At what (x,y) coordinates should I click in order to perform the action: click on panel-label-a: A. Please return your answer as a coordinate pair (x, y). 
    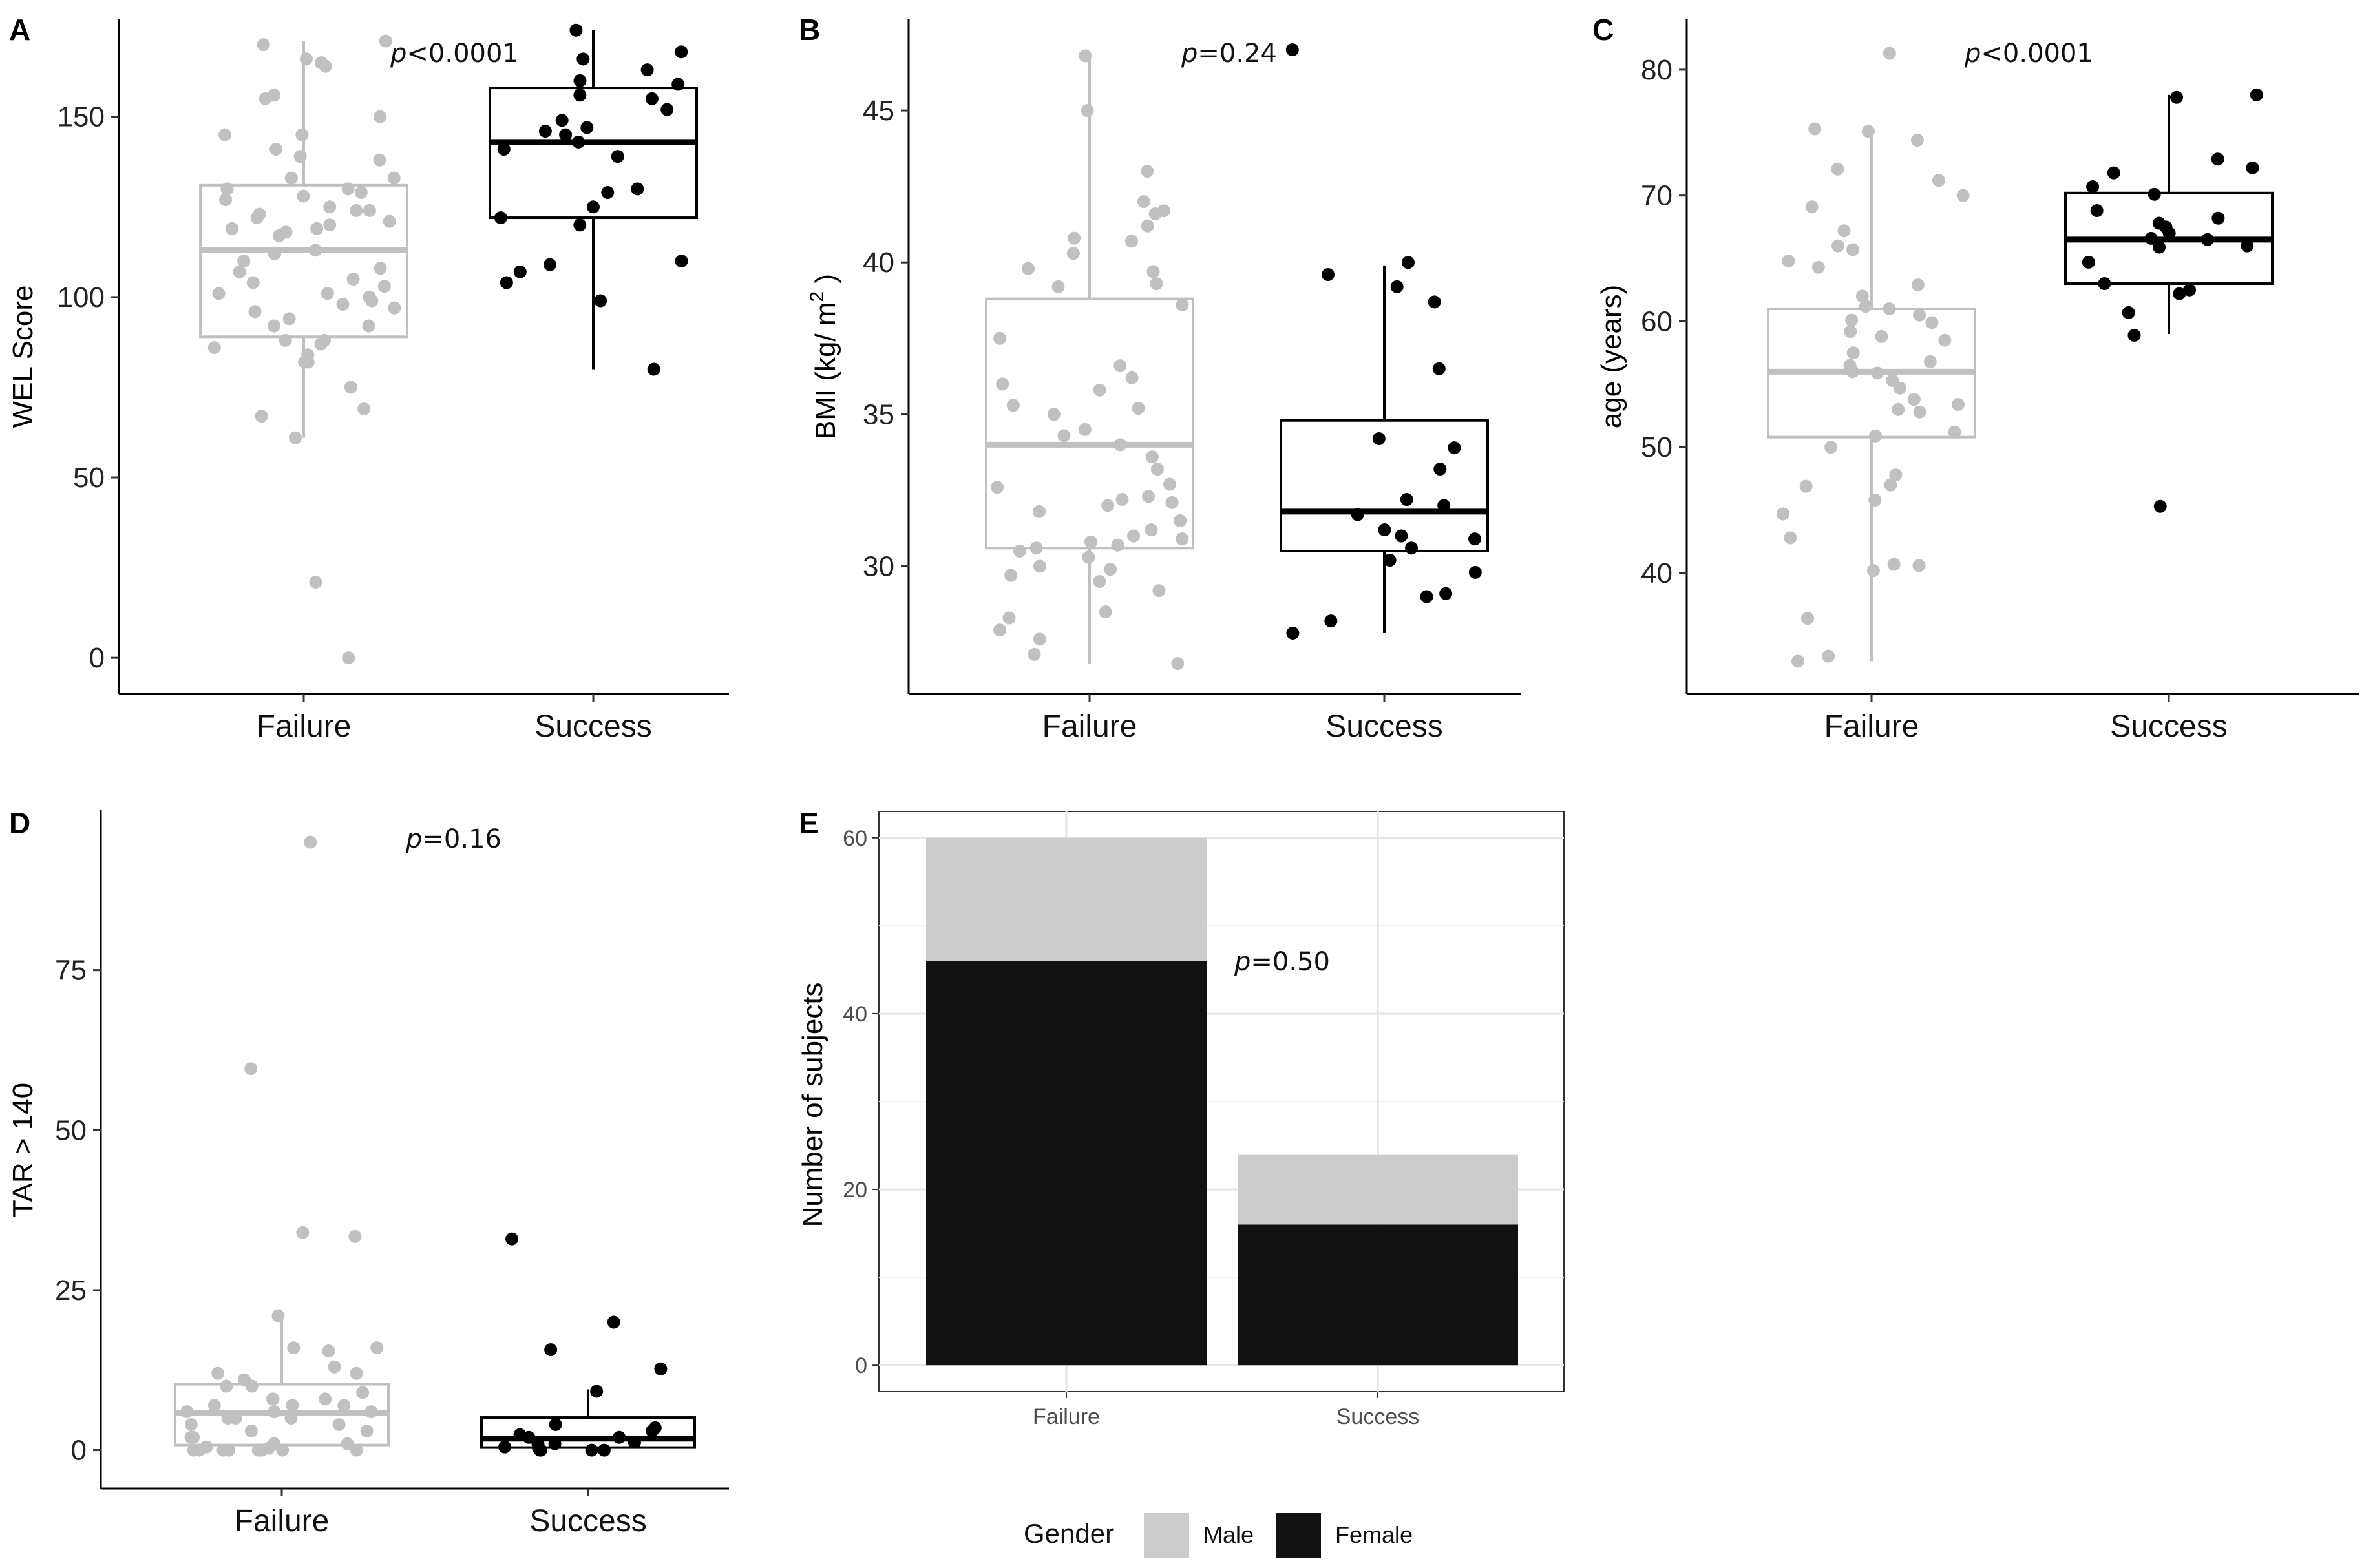
    Looking at the image, I should click on (19, 30).